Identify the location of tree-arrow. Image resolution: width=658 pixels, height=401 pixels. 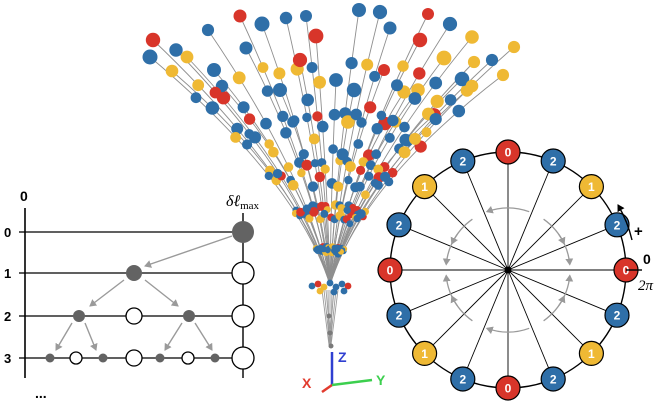
(107, 293).